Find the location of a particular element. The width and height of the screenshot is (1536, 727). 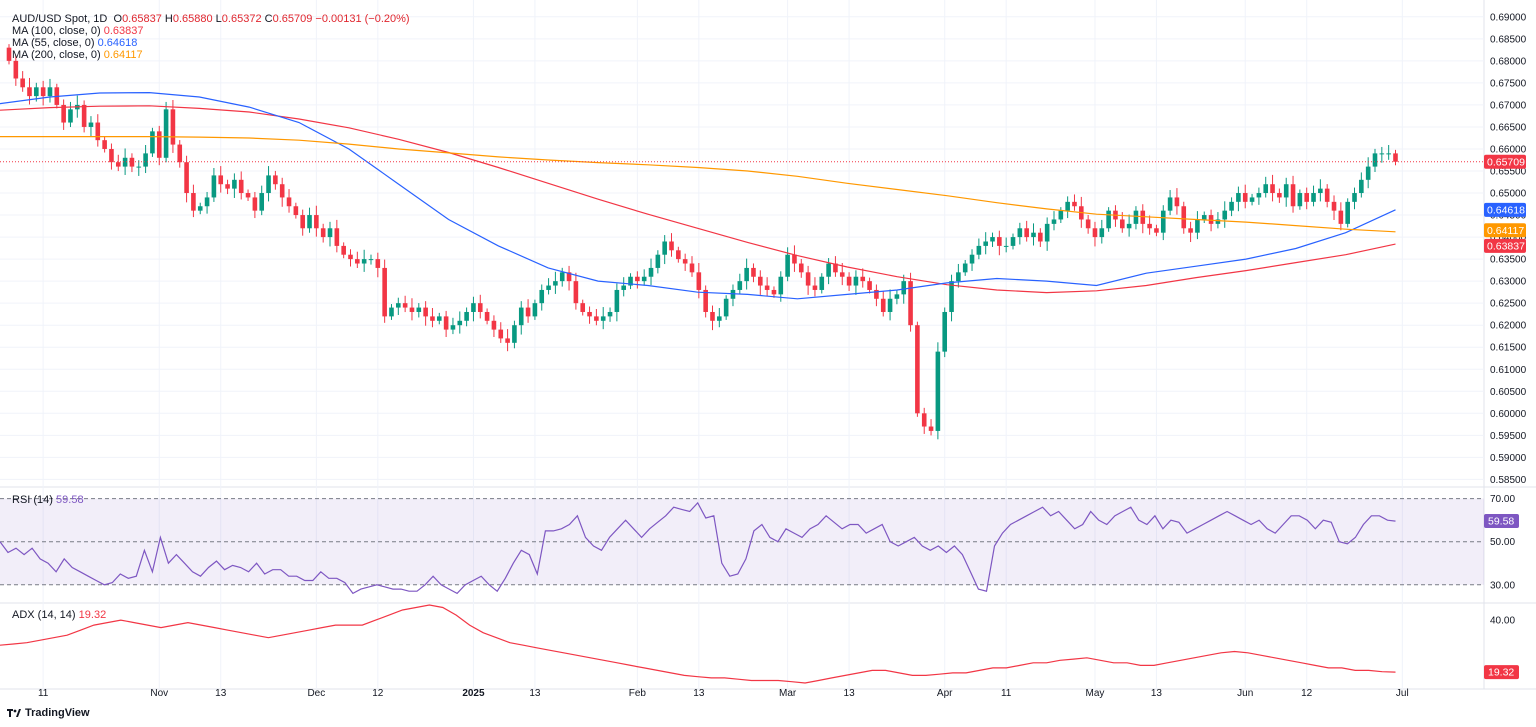

time-tick-label: 11 is located at coordinates (1006, 693).